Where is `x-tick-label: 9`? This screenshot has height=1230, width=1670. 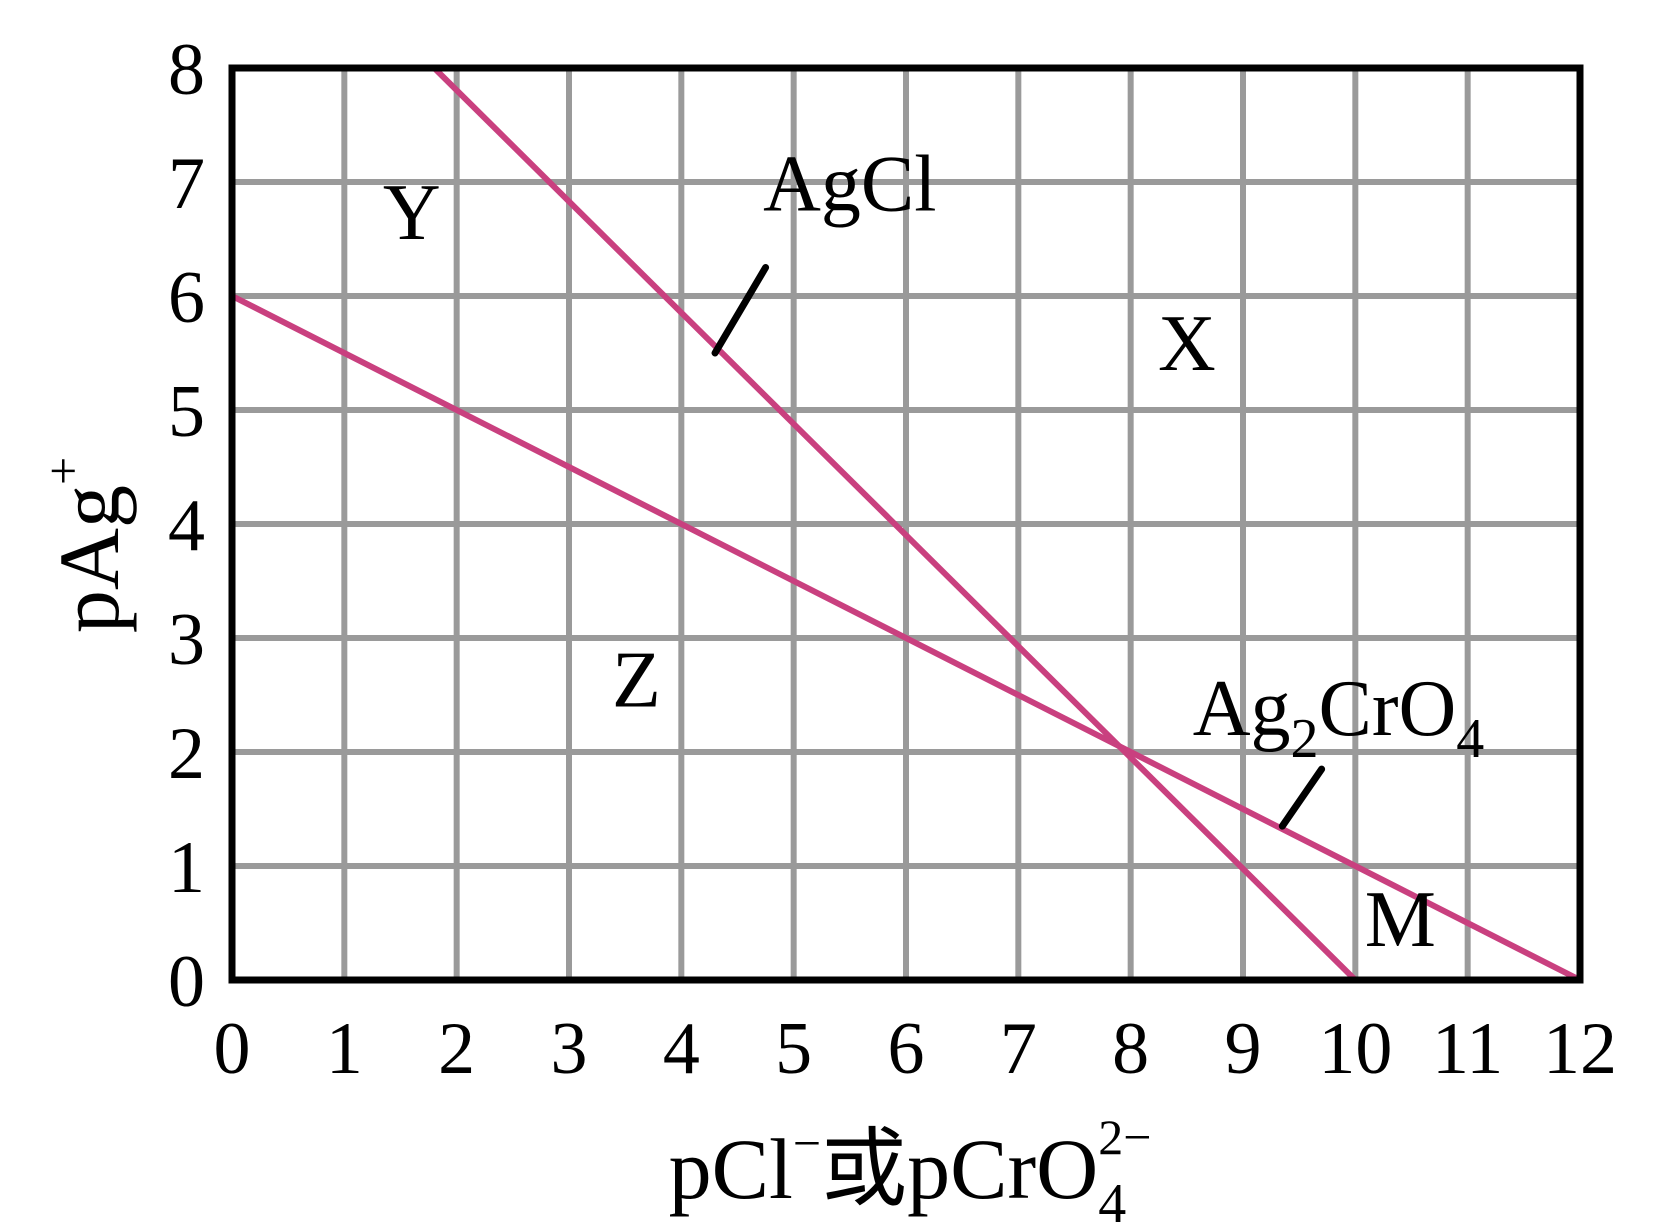 x-tick-label: 9 is located at coordinates (1243, 1049).